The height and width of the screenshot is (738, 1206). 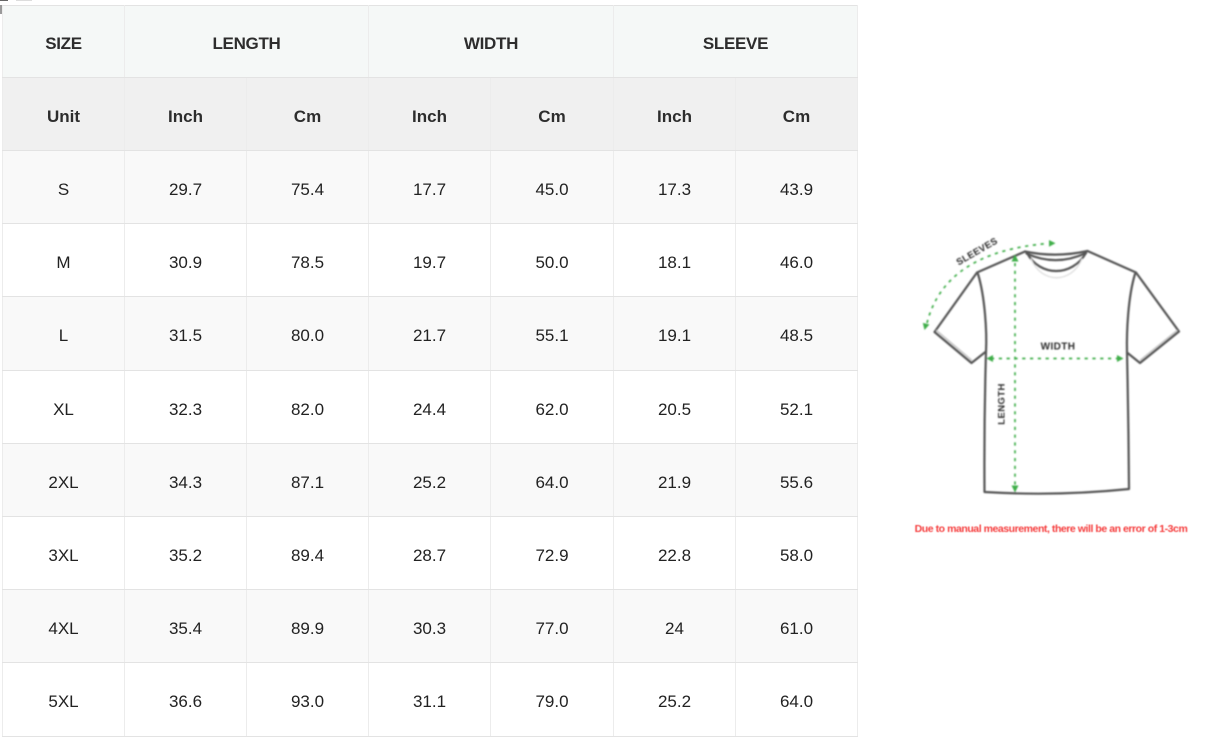 I want to click on svg-text: SLEEVES, so click(x=977, y=252).